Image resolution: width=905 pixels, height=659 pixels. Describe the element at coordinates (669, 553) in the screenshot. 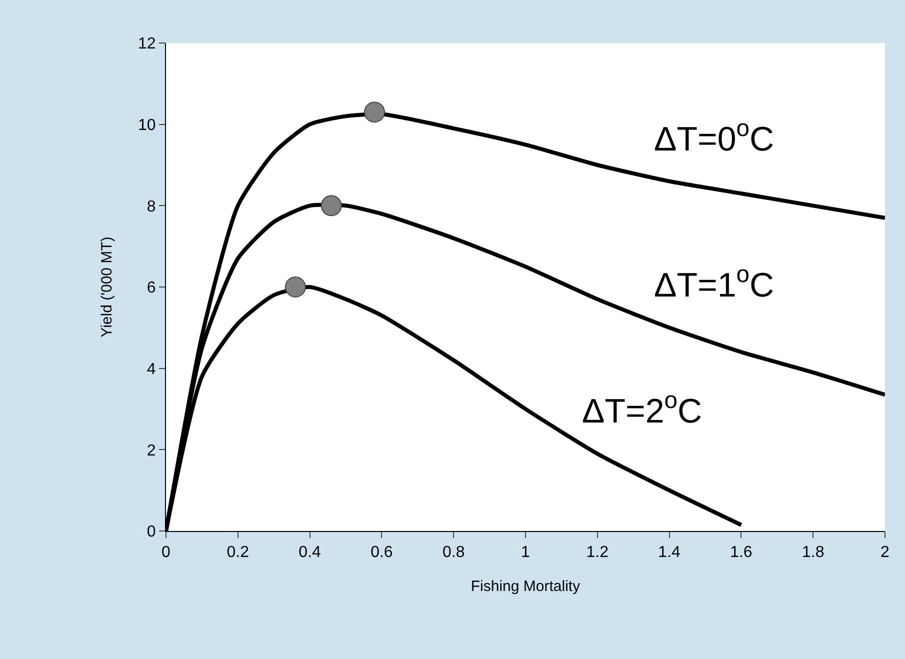

I see `x-tick-label: 1.4` at that location.